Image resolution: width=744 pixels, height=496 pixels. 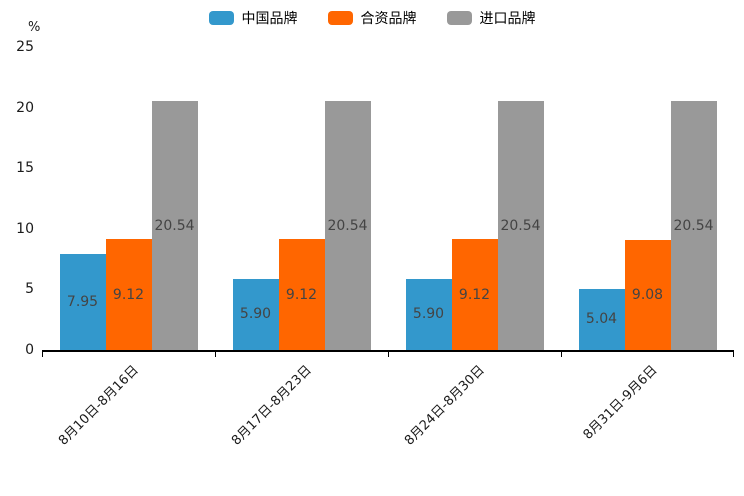 I want to click on legend-label: 进口品牌, so click(x=507, y=19).